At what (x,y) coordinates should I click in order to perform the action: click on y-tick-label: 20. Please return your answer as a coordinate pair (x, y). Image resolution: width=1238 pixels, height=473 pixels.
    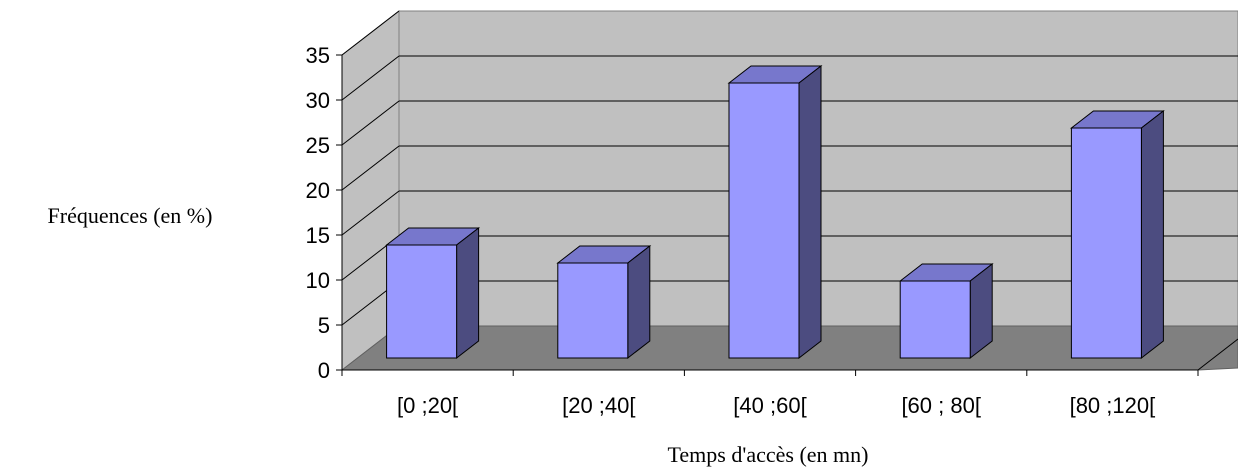
    Looking at the image, I should click on (318, 190).